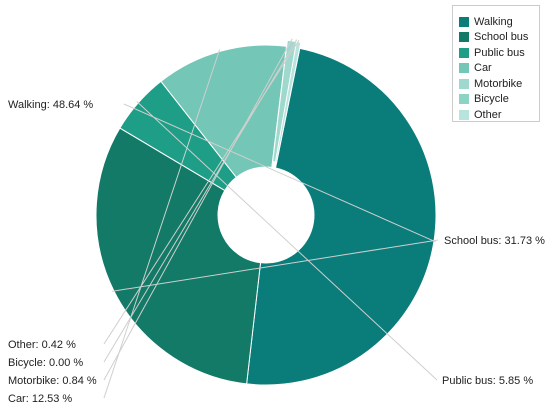 The height and width of the screenshot is (411, 550). Describe the element at coordinates (483, 68) in the screenshot. I see `legend-label: Car` at that location.